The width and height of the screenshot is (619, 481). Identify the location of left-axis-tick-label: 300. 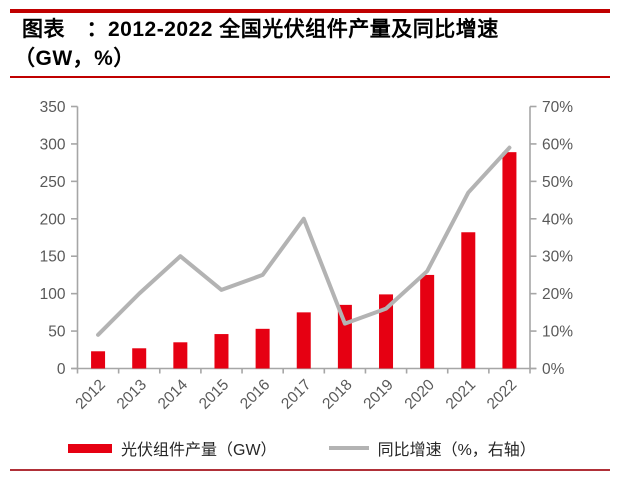
(53, 144).